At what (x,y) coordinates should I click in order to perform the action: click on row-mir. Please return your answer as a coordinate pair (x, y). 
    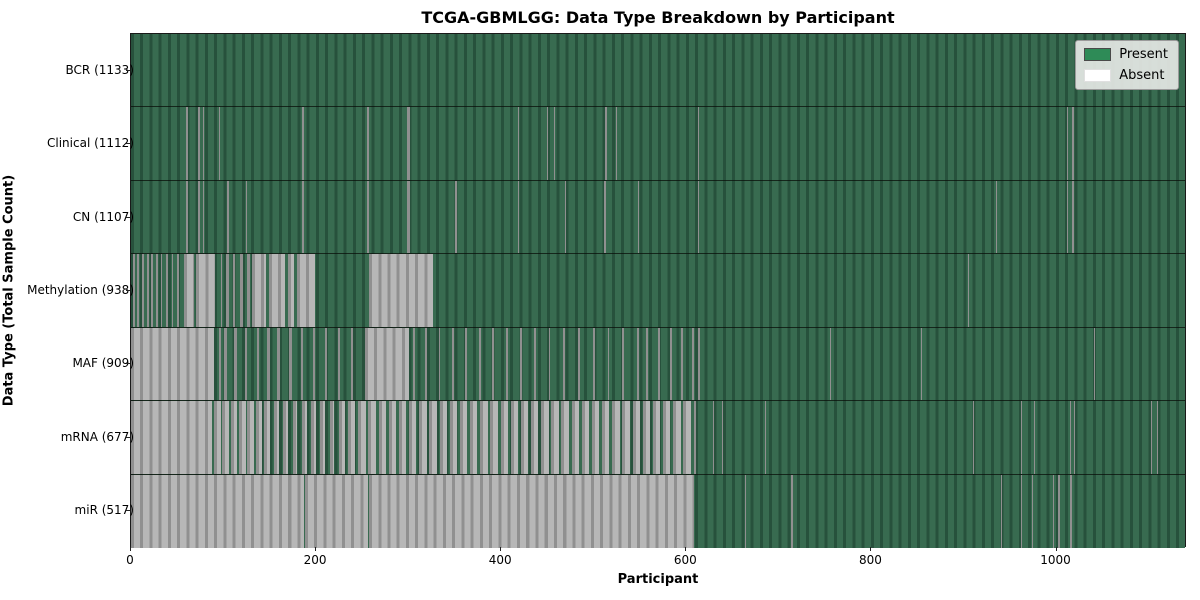
    Looking at the image, I should click on (658, 511).